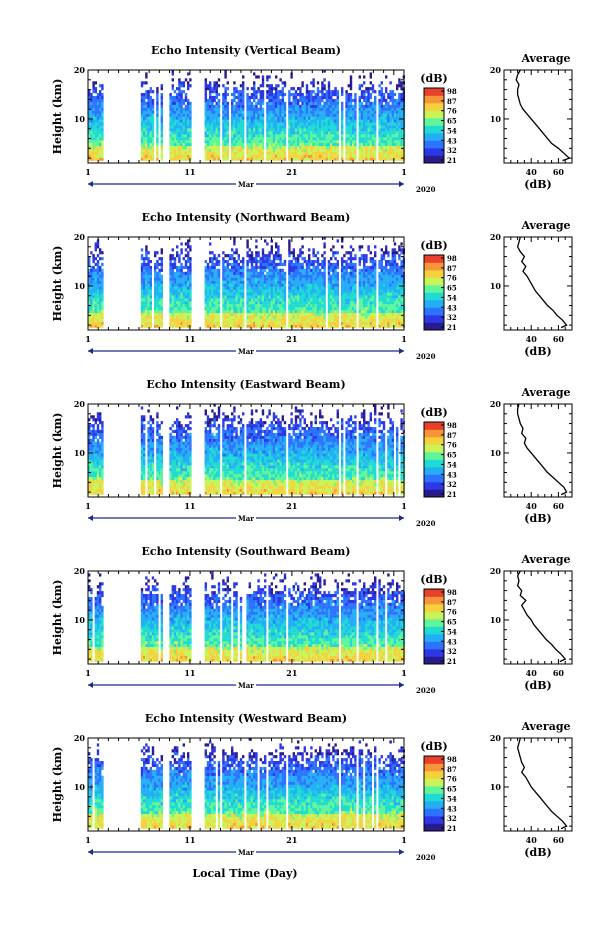 Image resolution: width=616 pixels, height=931 pixels. I want to click on x-tick-label: 11, so click(189, 506).